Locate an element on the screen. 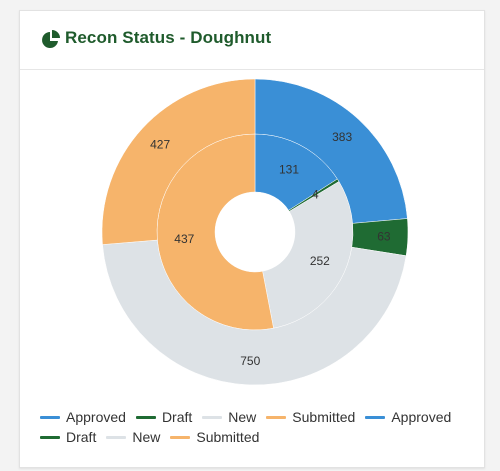 The height and width of the screenshot is (471, 500). pie-chart-icon is located at coordinates (51, 39).